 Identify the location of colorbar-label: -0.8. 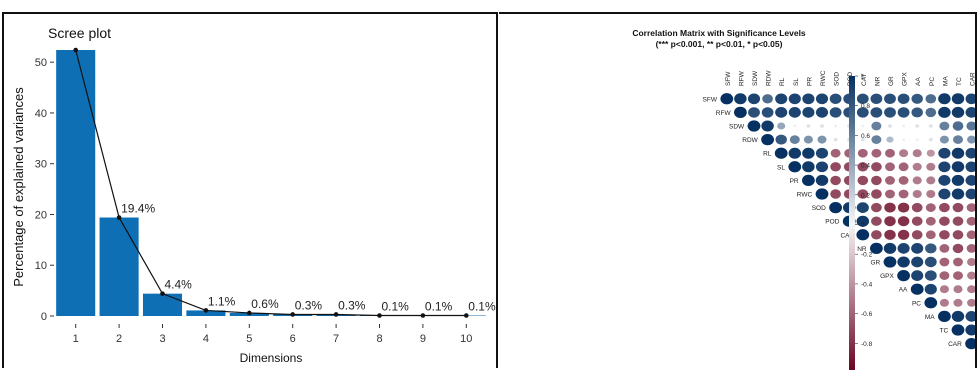
(867, 344).